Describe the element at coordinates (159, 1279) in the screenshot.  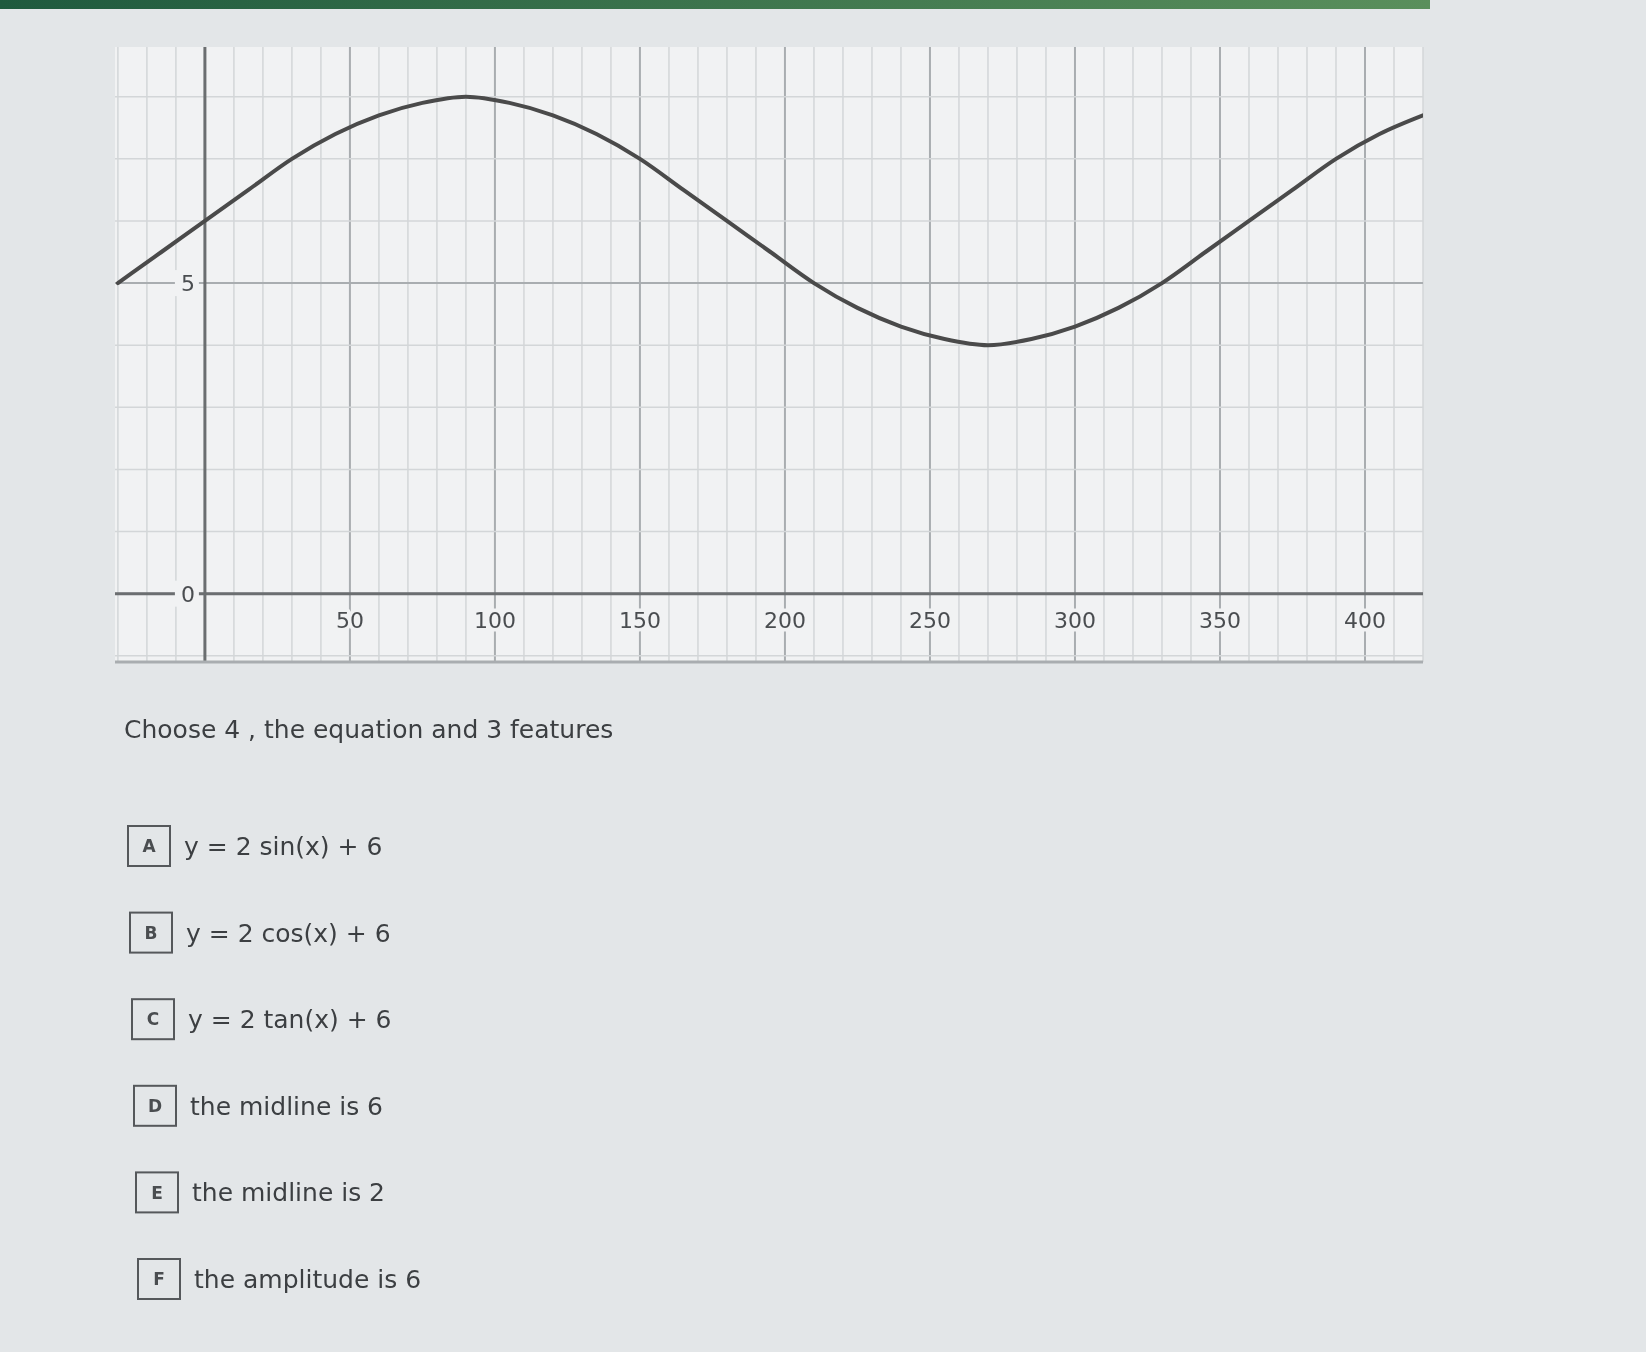
I see `text: F` at that location.